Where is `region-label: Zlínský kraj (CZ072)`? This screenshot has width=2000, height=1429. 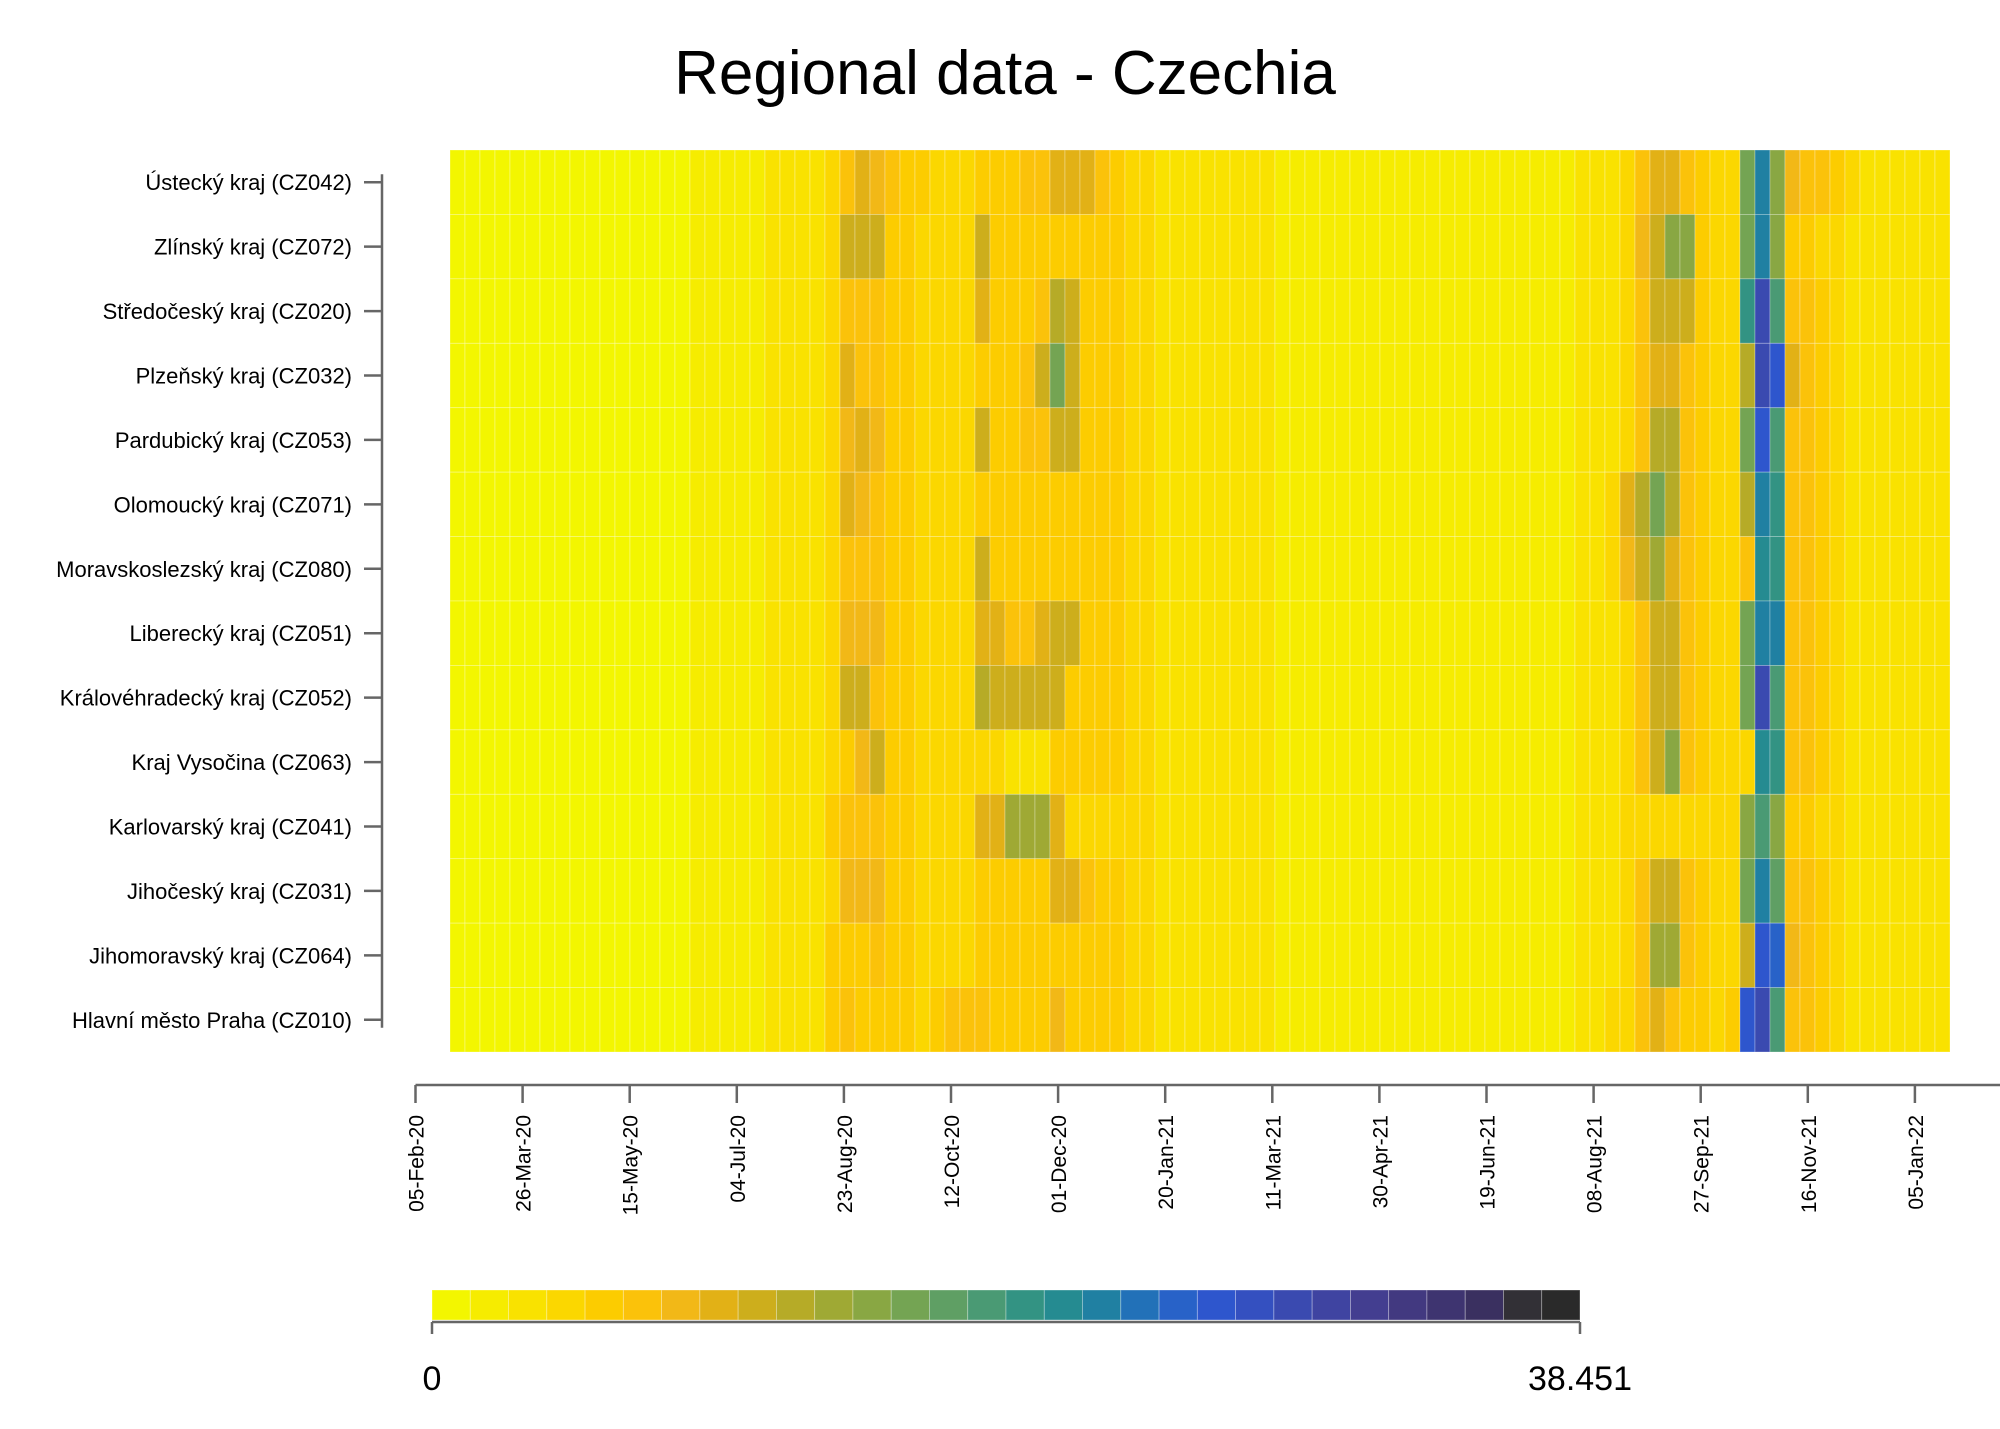
region-label: Zlínský kraj (CZ072) is located at coordinates (253, 247).